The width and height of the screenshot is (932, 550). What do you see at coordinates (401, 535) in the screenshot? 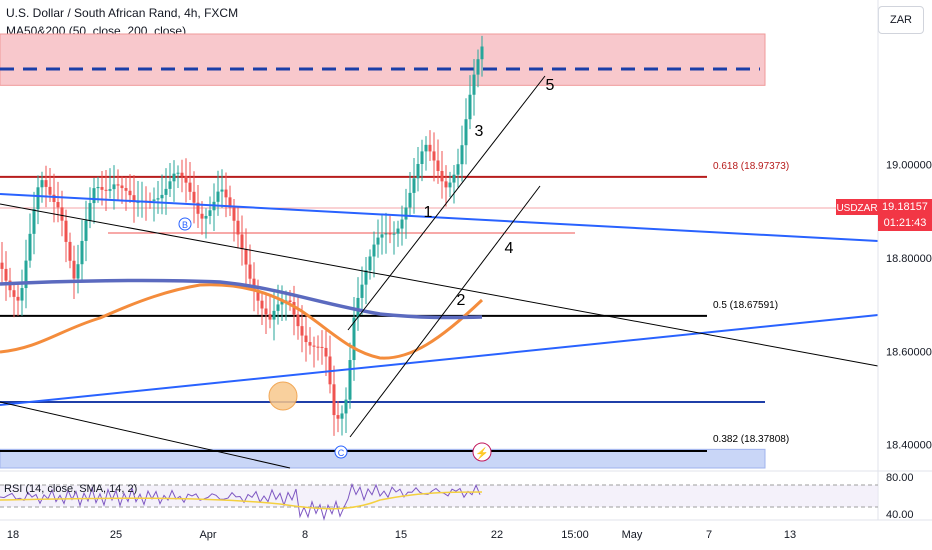
I see `x-tick-label: 15` at bounding box center [401, 535].